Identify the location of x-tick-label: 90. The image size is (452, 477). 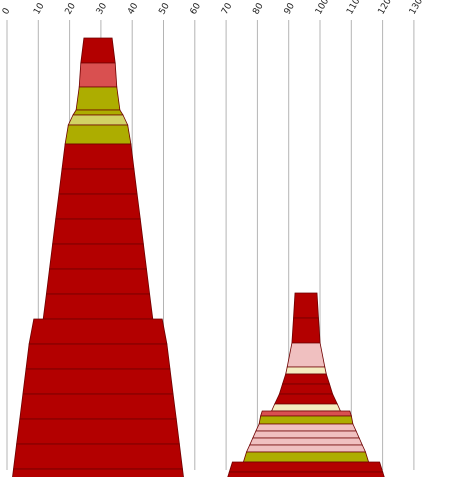
(290, 8).